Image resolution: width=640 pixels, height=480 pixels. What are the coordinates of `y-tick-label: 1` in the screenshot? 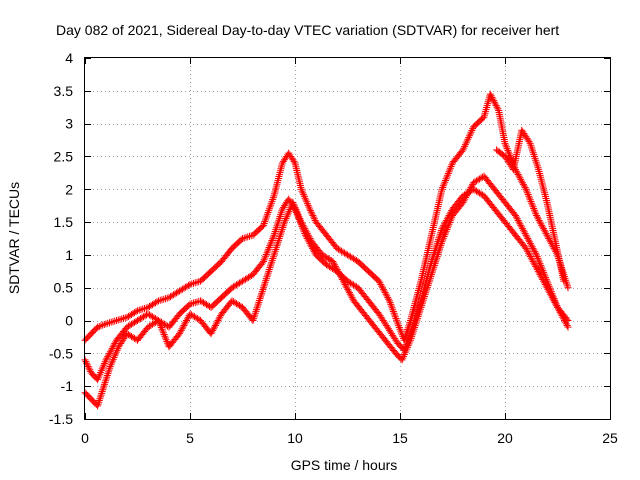 It's located at (69, 255).